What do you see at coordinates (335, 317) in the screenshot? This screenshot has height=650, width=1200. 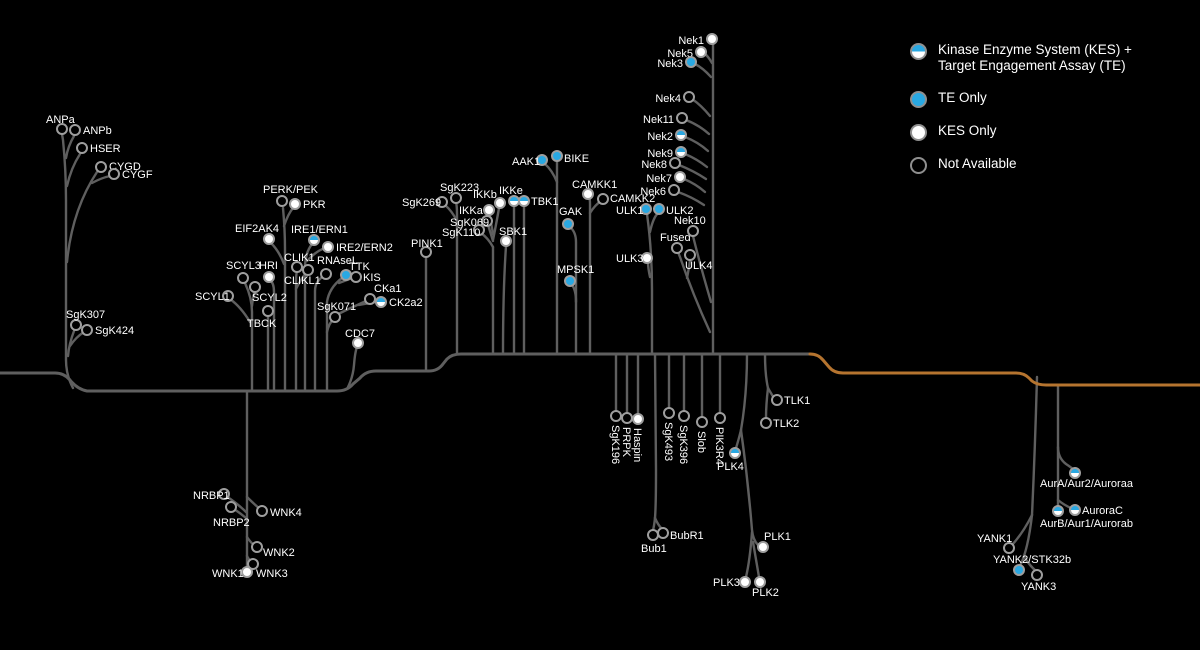 I see `kinase-node-SgK071` at bounding box center [335, 317].